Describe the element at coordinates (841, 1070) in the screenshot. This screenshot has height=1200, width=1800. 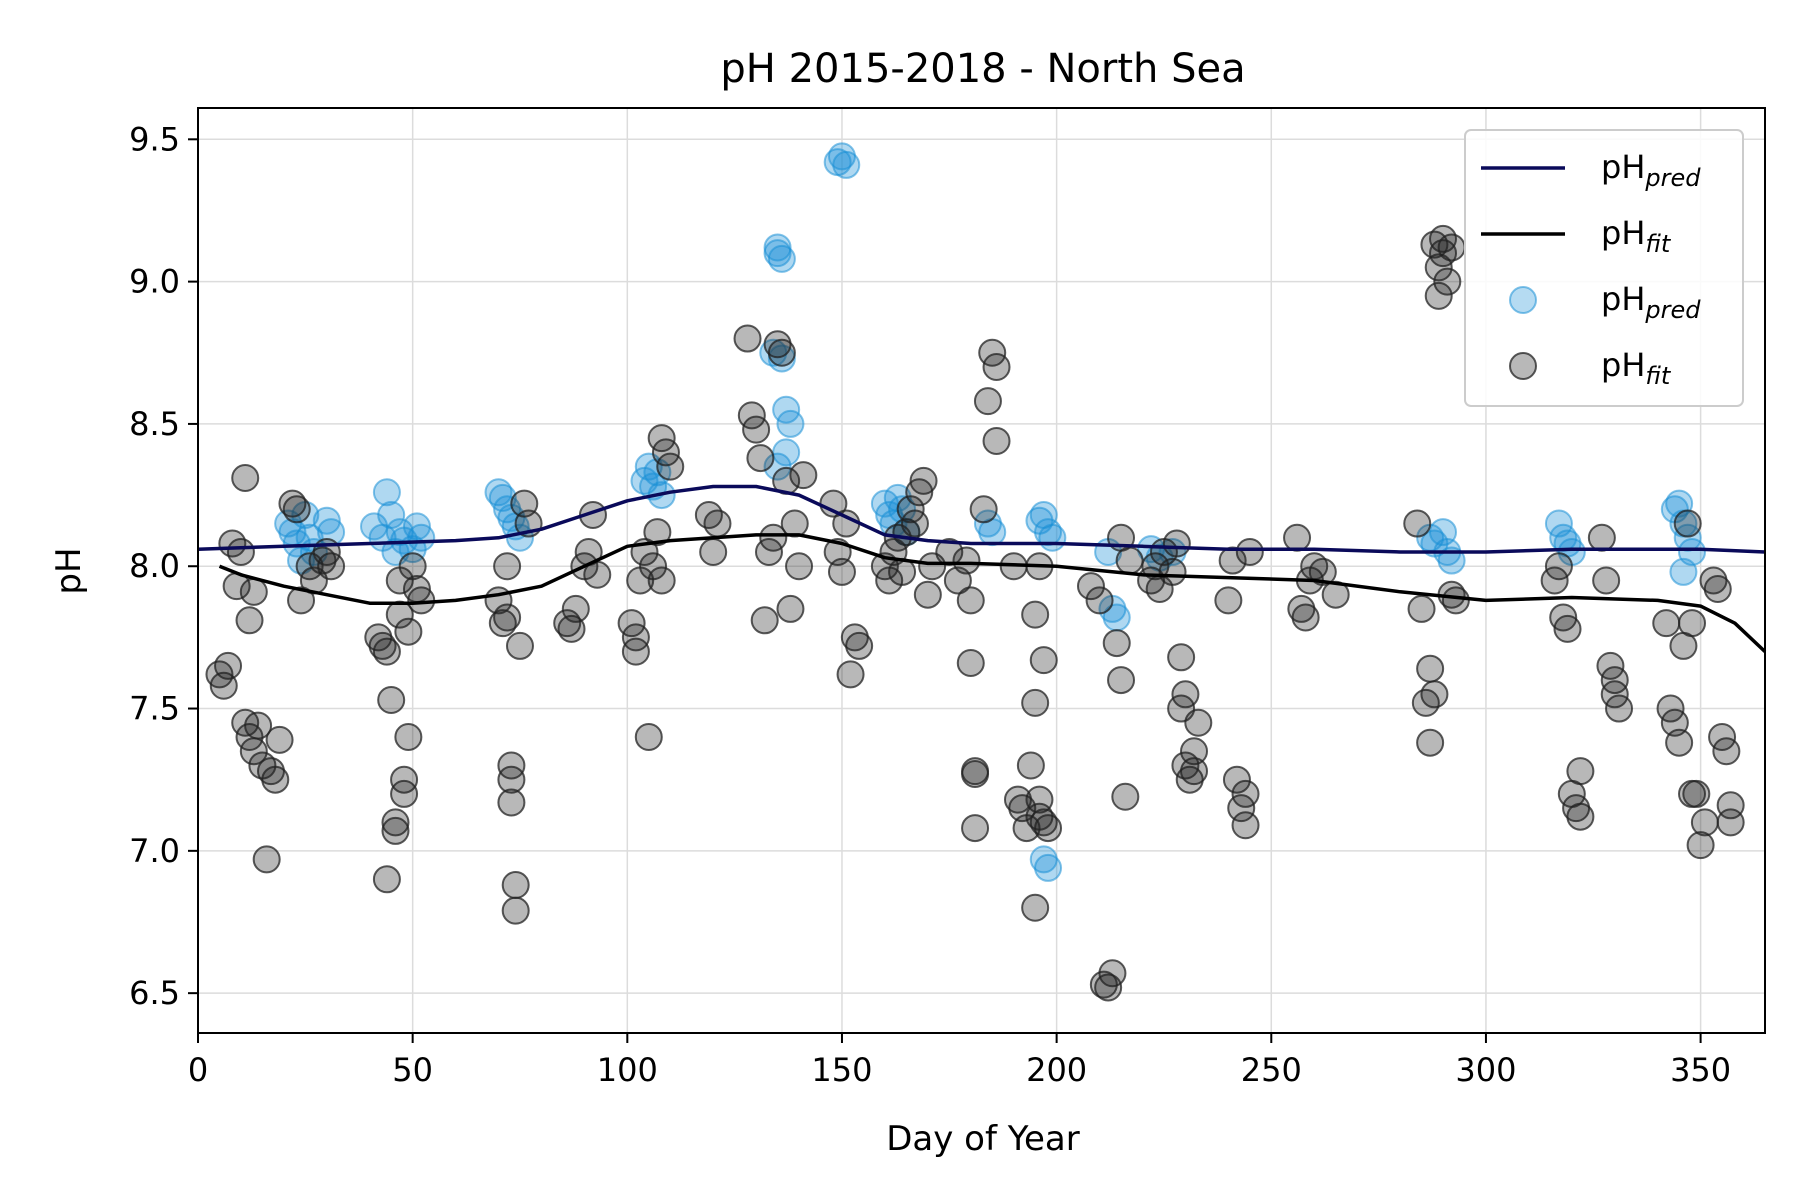
I see `x-tick-label: 150` at that location.